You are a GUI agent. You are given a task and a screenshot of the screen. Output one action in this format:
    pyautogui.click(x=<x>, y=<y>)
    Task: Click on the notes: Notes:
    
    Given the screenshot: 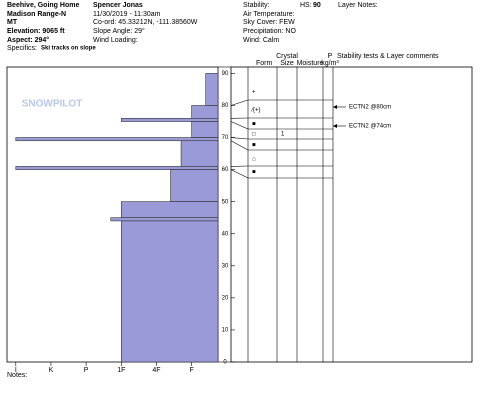 What is the action you would take?
    pyautogui.click(x=17, y=375)
    